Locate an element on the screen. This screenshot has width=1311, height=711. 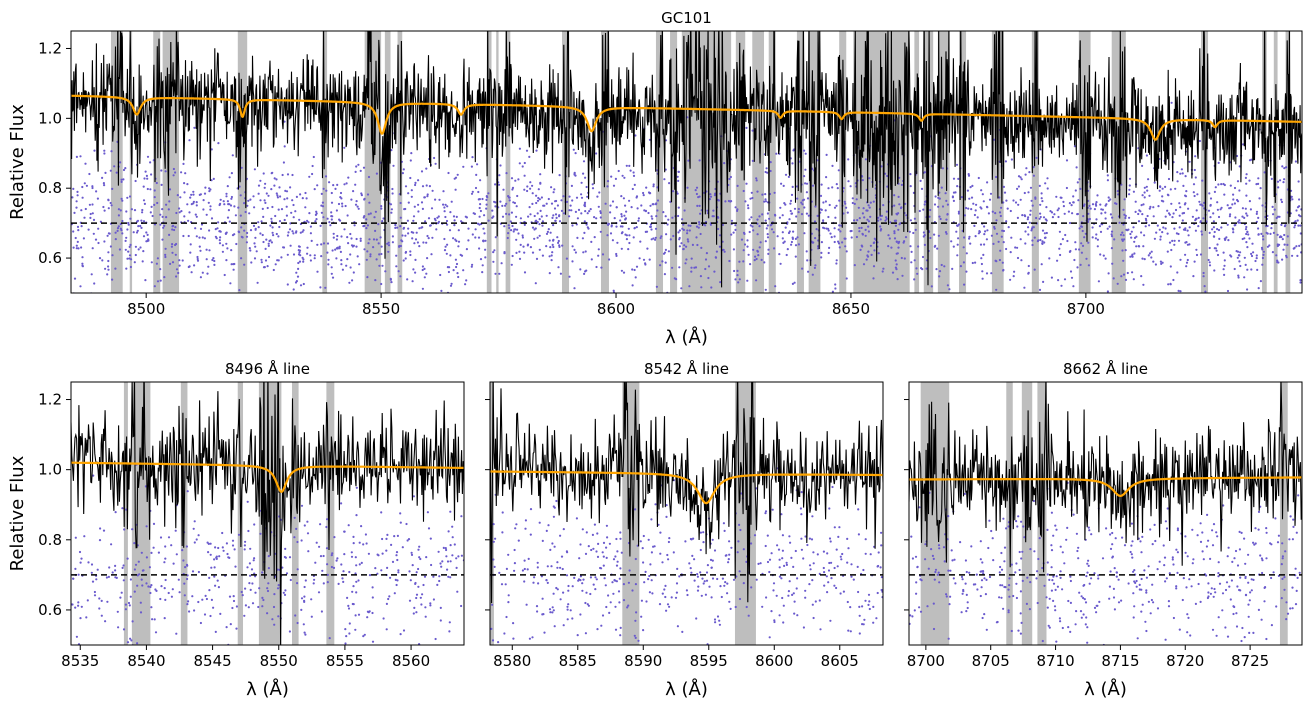
axes-frame is located at coordinates (267, 513).